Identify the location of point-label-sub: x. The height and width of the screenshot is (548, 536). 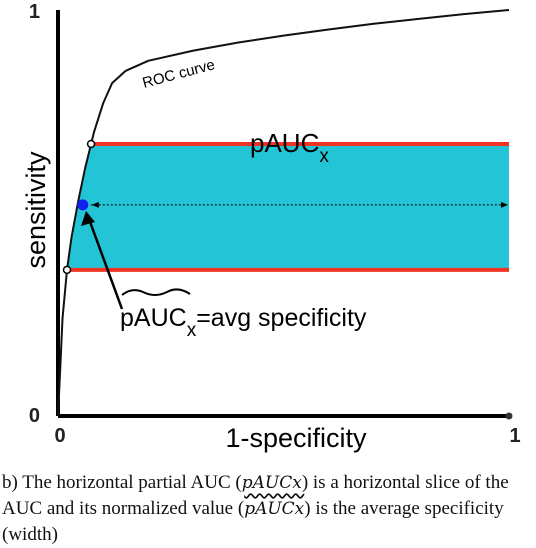
(192, 330).